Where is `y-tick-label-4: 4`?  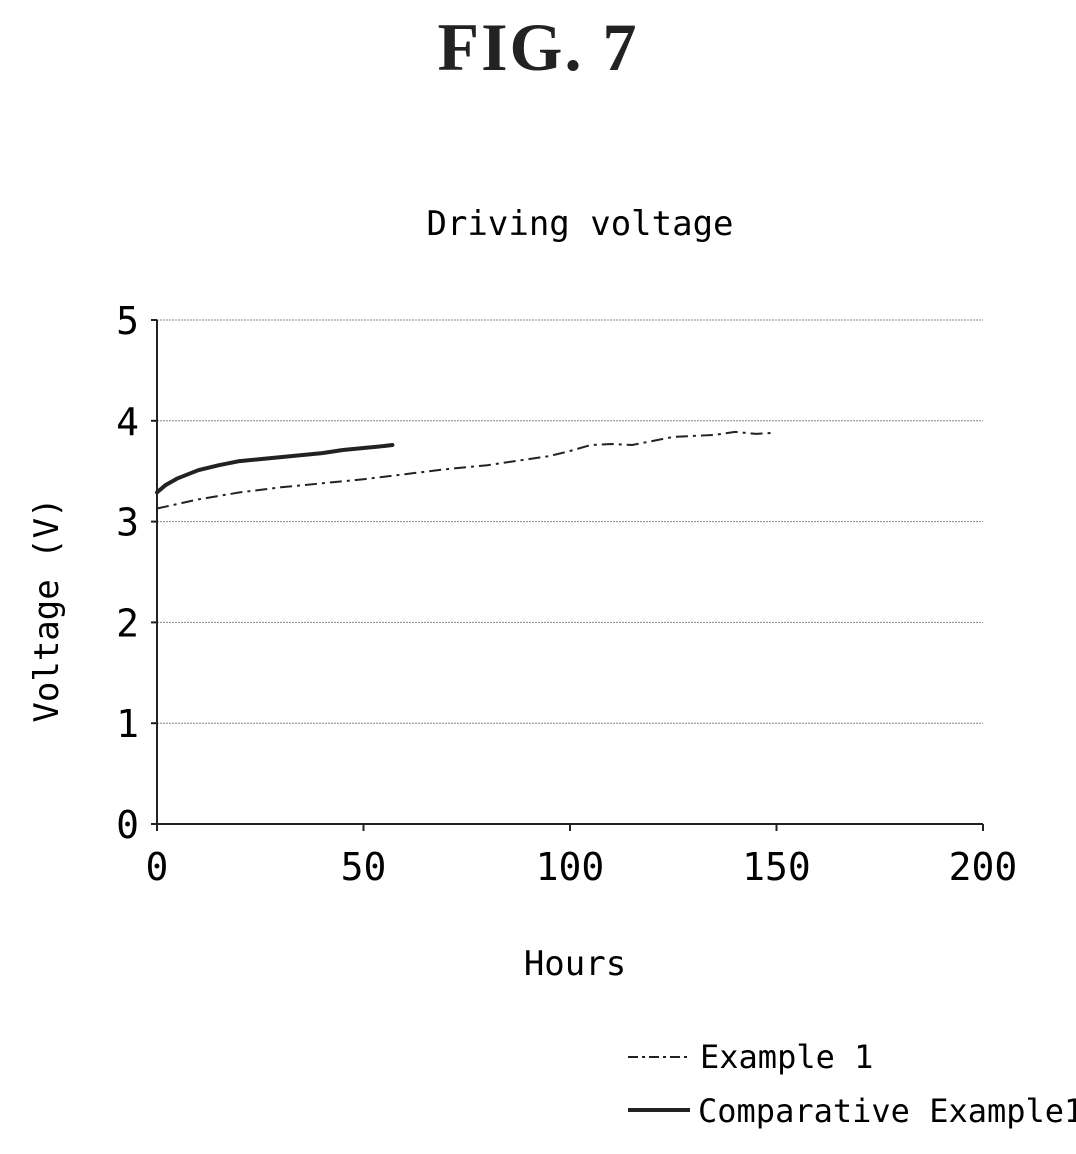 y-tick-label-4: 4 is located at coordinates (127, 422).